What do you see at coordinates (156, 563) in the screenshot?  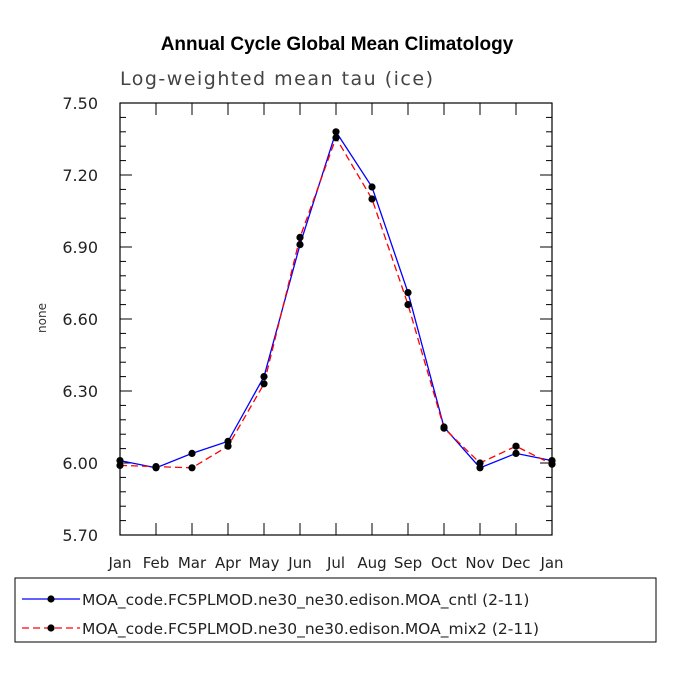 I see `x-tick-label: Feb` at bounding box center [156, 563].